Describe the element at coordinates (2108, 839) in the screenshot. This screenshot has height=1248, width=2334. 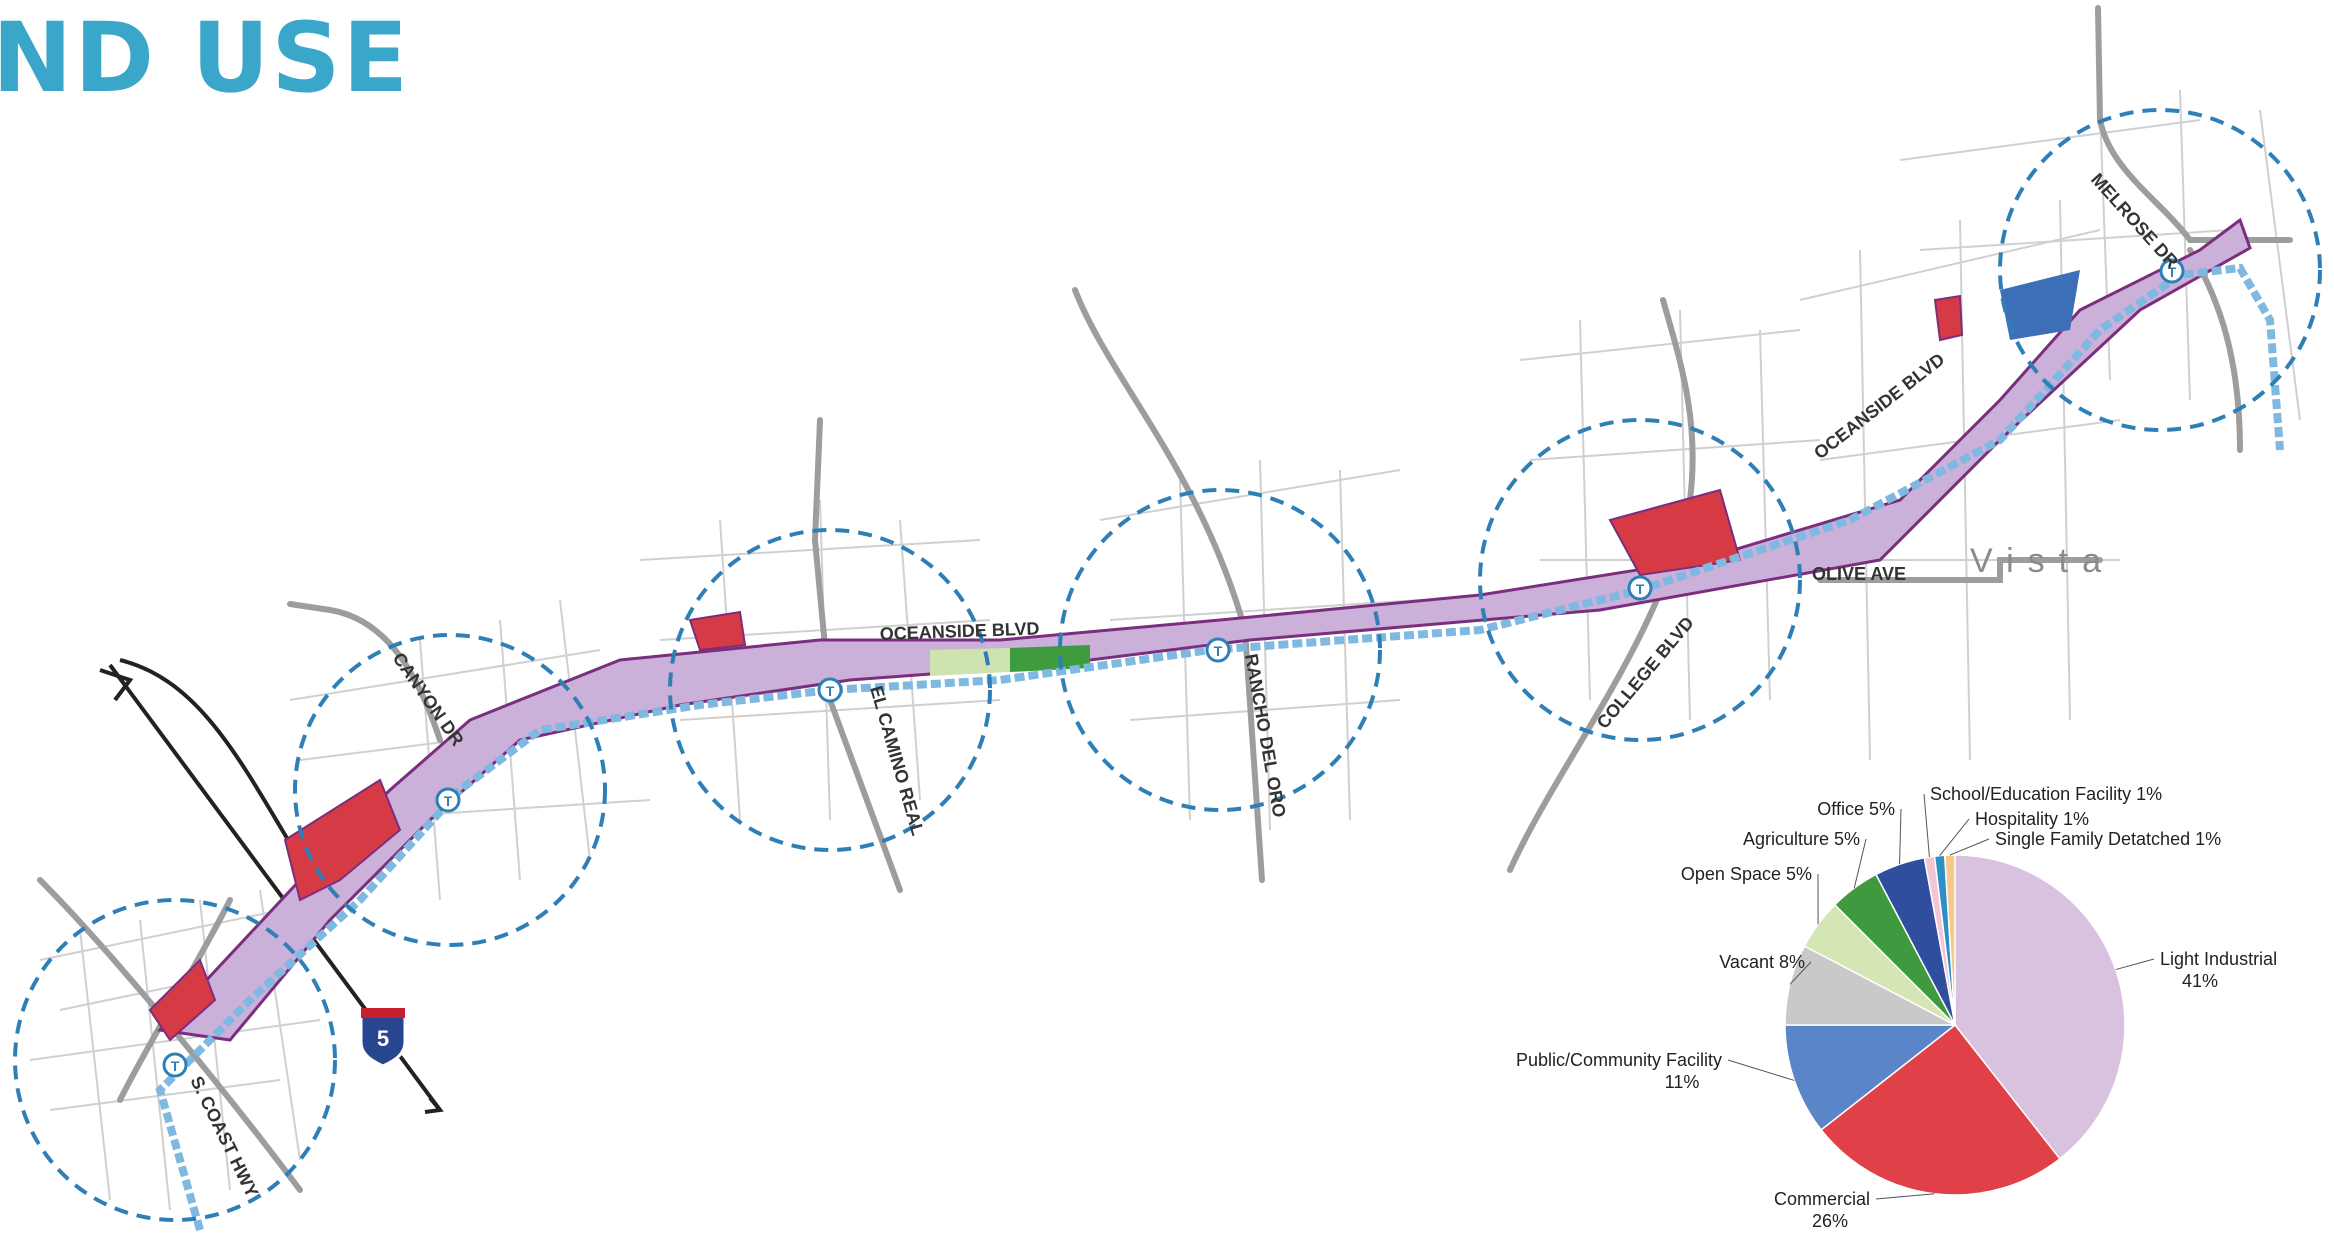
I see `pie-label: Single Family Detatched 1%` at that location.